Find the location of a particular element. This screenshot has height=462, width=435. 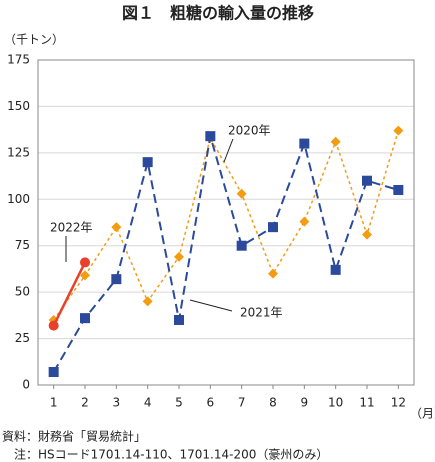

chart-title: 図１ 粗糖の輸入量の推移 is located at coordinates (218, 13).